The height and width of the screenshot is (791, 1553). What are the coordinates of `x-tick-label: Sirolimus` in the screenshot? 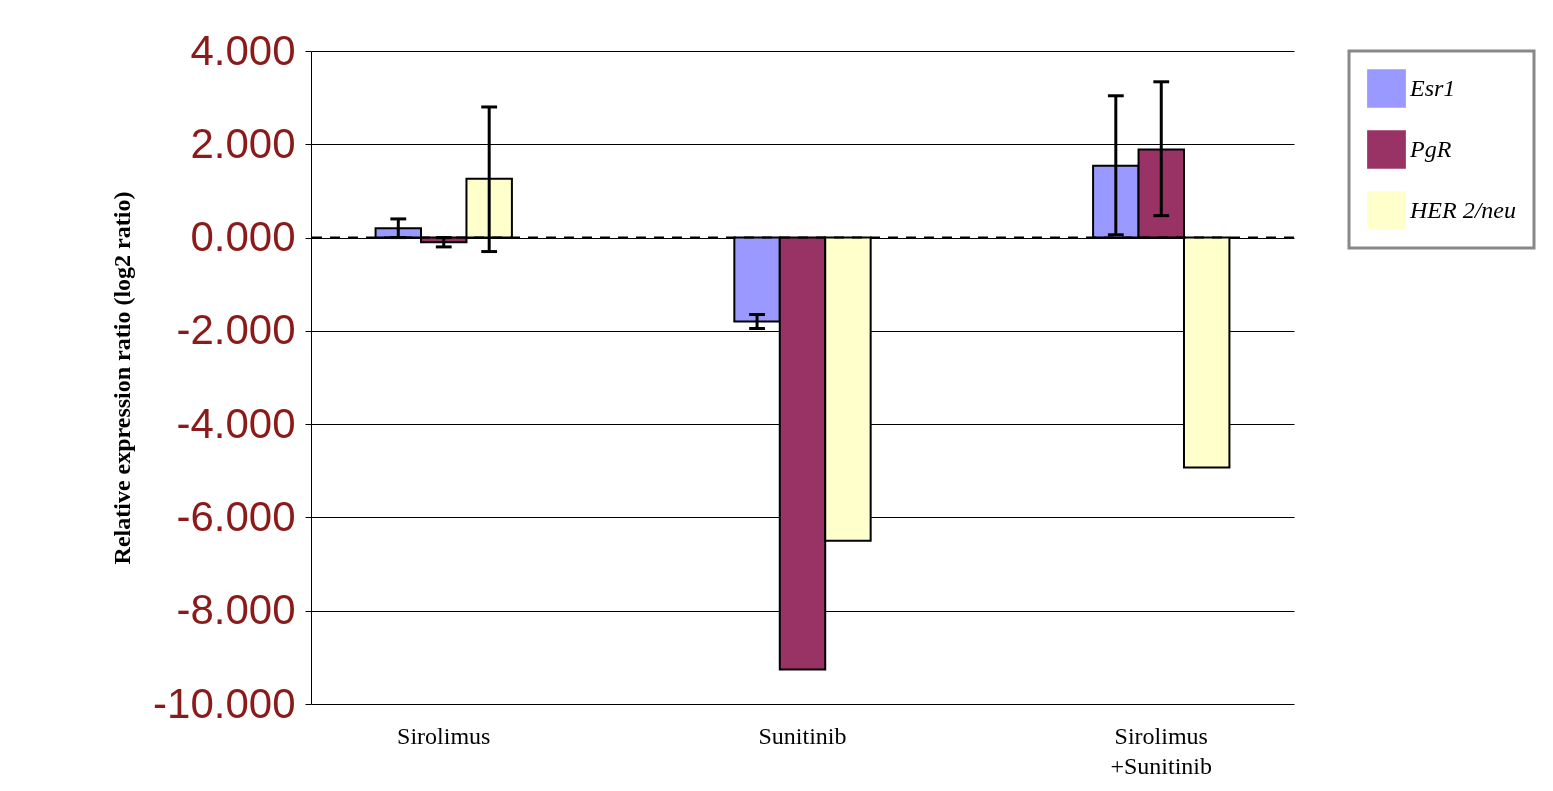 It's located at (444, 735).